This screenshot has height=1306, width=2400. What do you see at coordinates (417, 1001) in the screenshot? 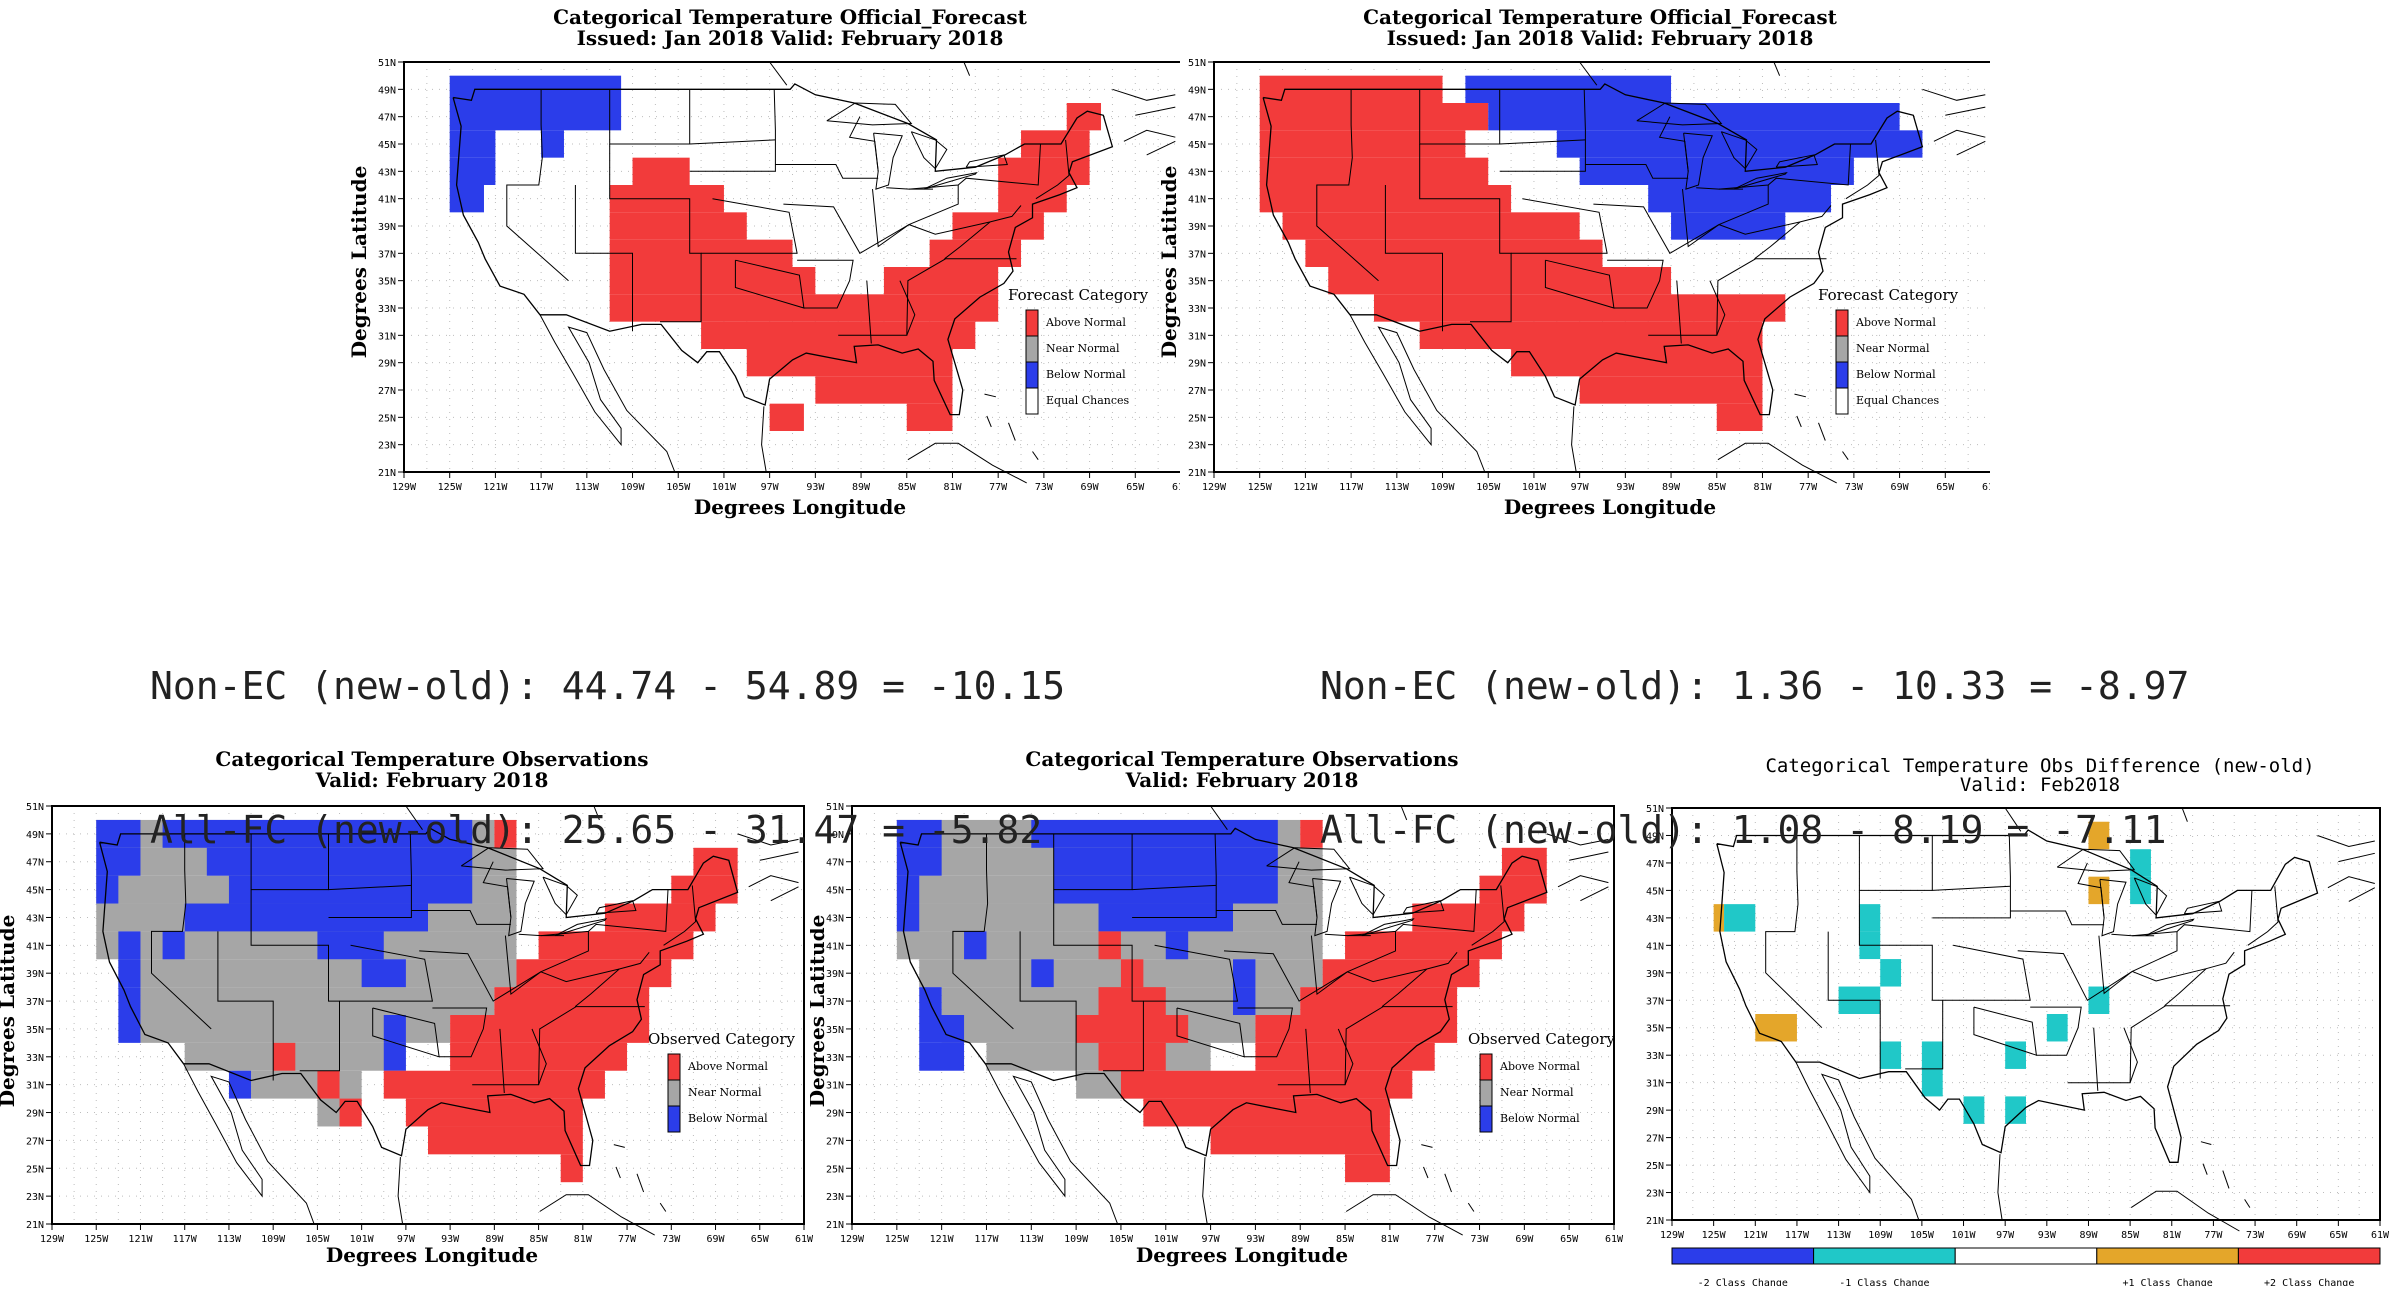
I see `category-cells` at bounding box center [417, 1001].